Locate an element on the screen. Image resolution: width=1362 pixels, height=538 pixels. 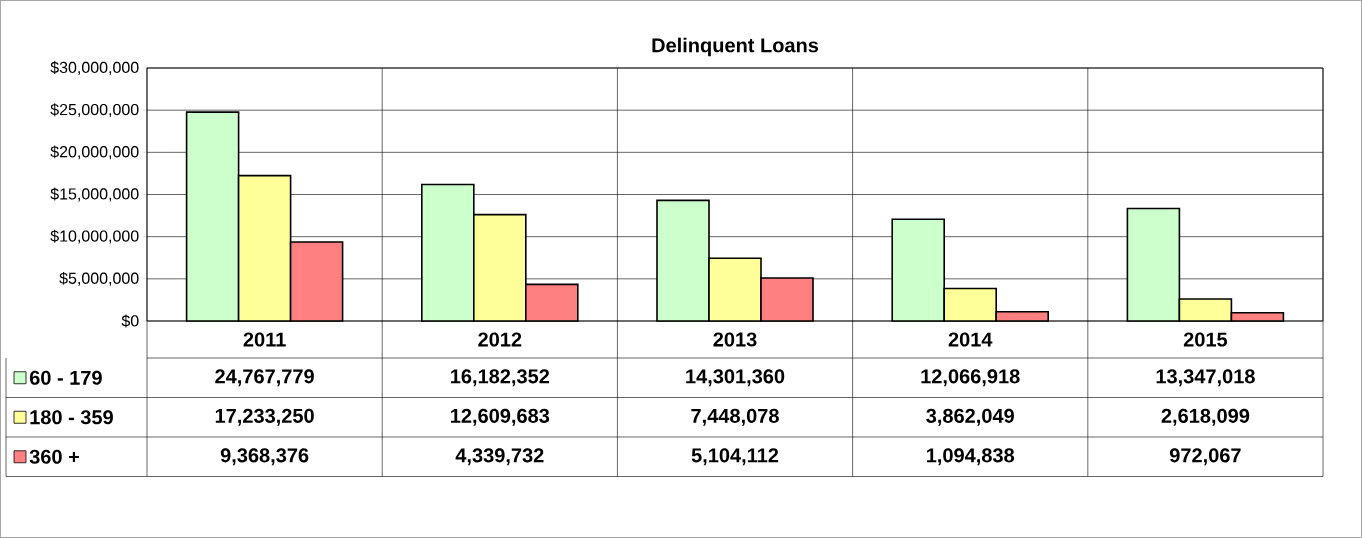
legend-label: 360 + is located at coordinates (54, 456).